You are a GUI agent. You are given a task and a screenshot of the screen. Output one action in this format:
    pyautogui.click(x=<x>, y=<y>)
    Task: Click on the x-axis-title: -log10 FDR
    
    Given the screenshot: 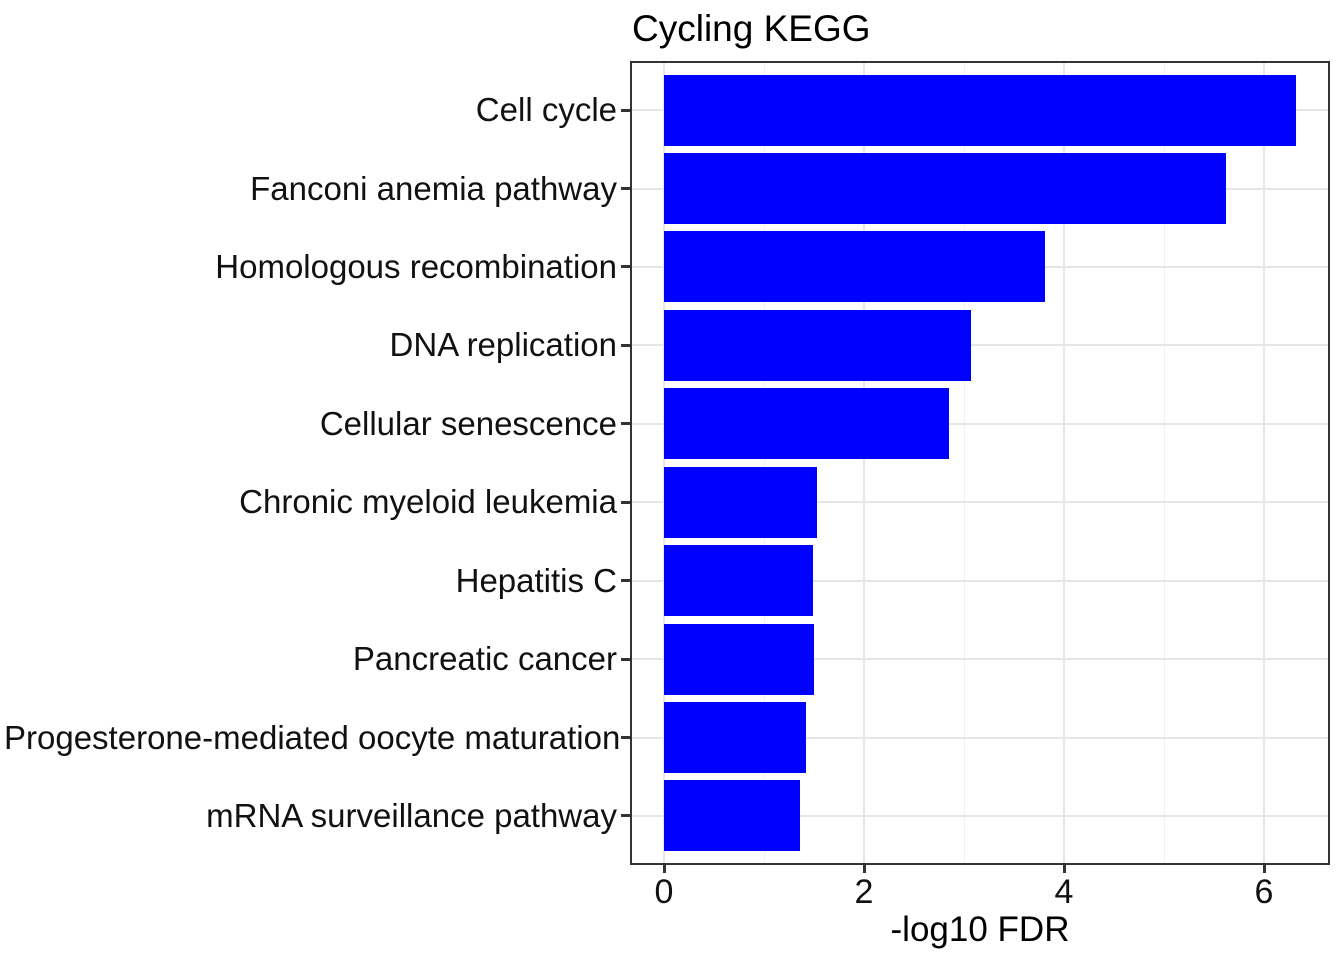 What is the action you would take?
    pyautogui.click(x=980, y=929)
    